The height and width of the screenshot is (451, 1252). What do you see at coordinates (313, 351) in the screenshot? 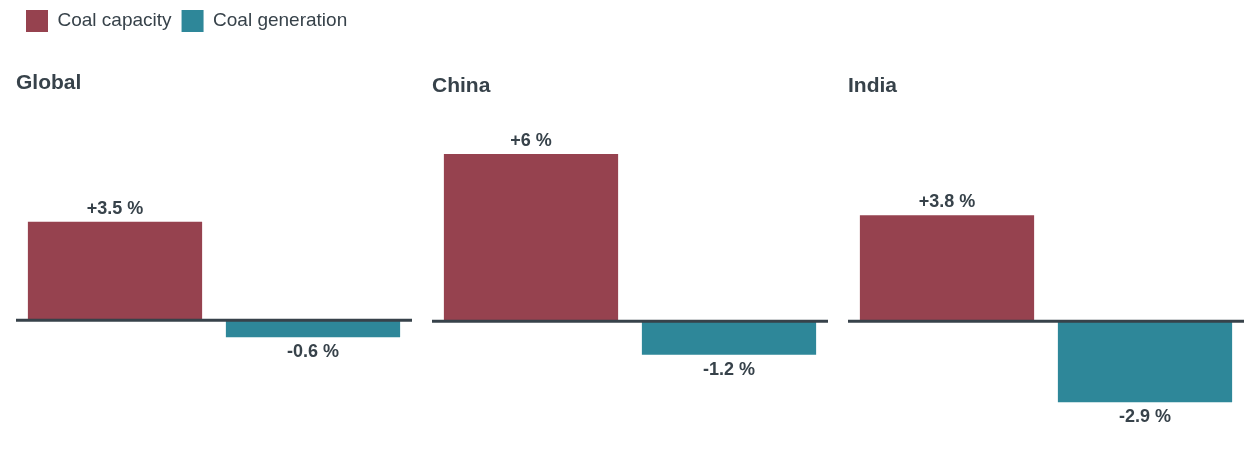
I see `data-label: -0.6 %` at bounding box center [313, 351].